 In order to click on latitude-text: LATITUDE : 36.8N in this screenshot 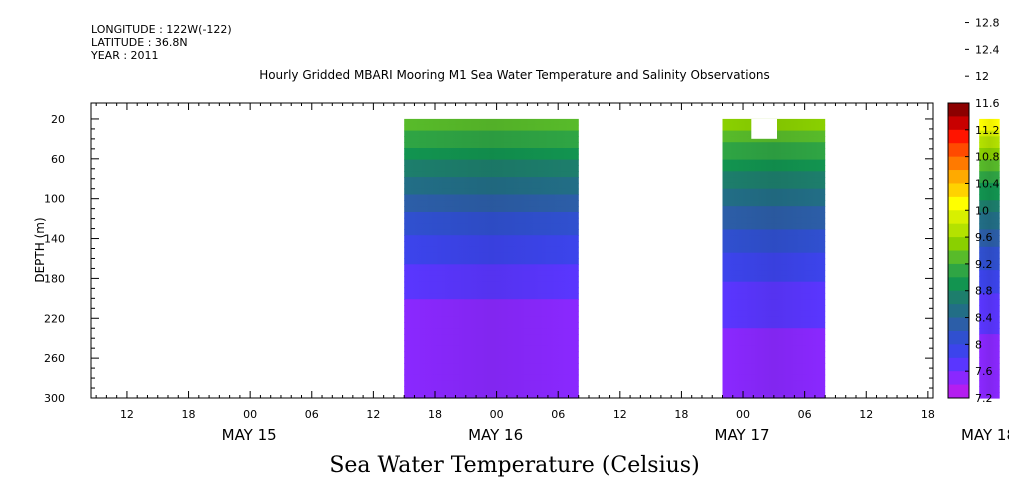, I will do `click(139, 42)`.